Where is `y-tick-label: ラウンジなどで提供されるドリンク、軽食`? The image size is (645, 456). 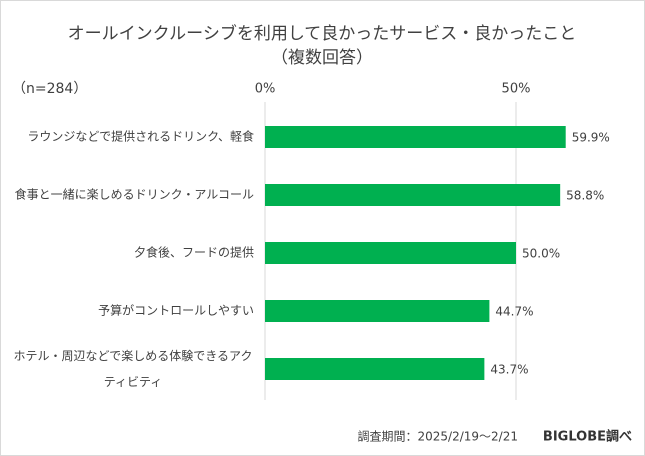 y-tick-label: ラウンジなどで提供されるドリンク、軽食 is located at coordinates (140, 136).